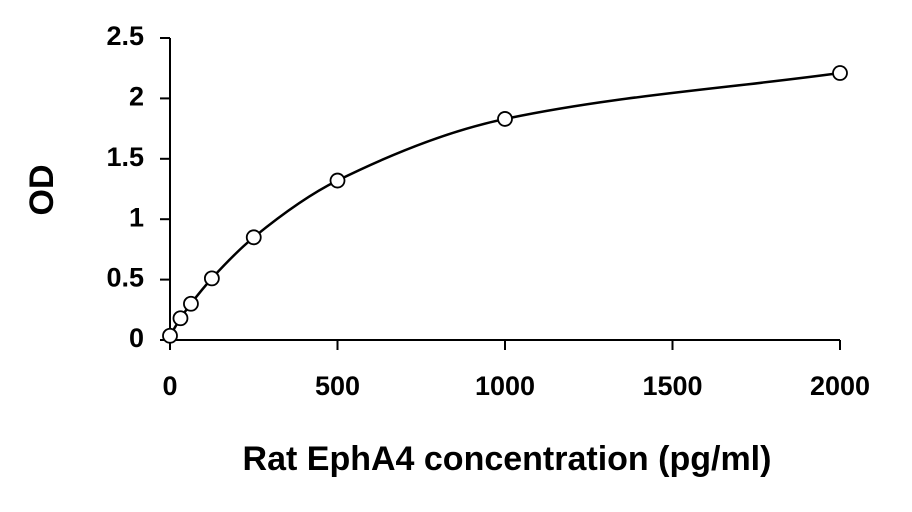 Image resolution: width=912 pixels, height=512 pixels. I want to click on x-tick-label: 1000, so click(505, 386).